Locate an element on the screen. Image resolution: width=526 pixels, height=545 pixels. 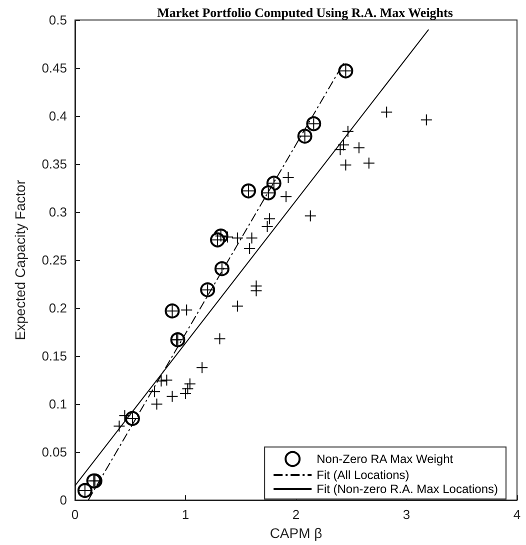
x-tick-label: 0 is located at coordinates (75, 514).